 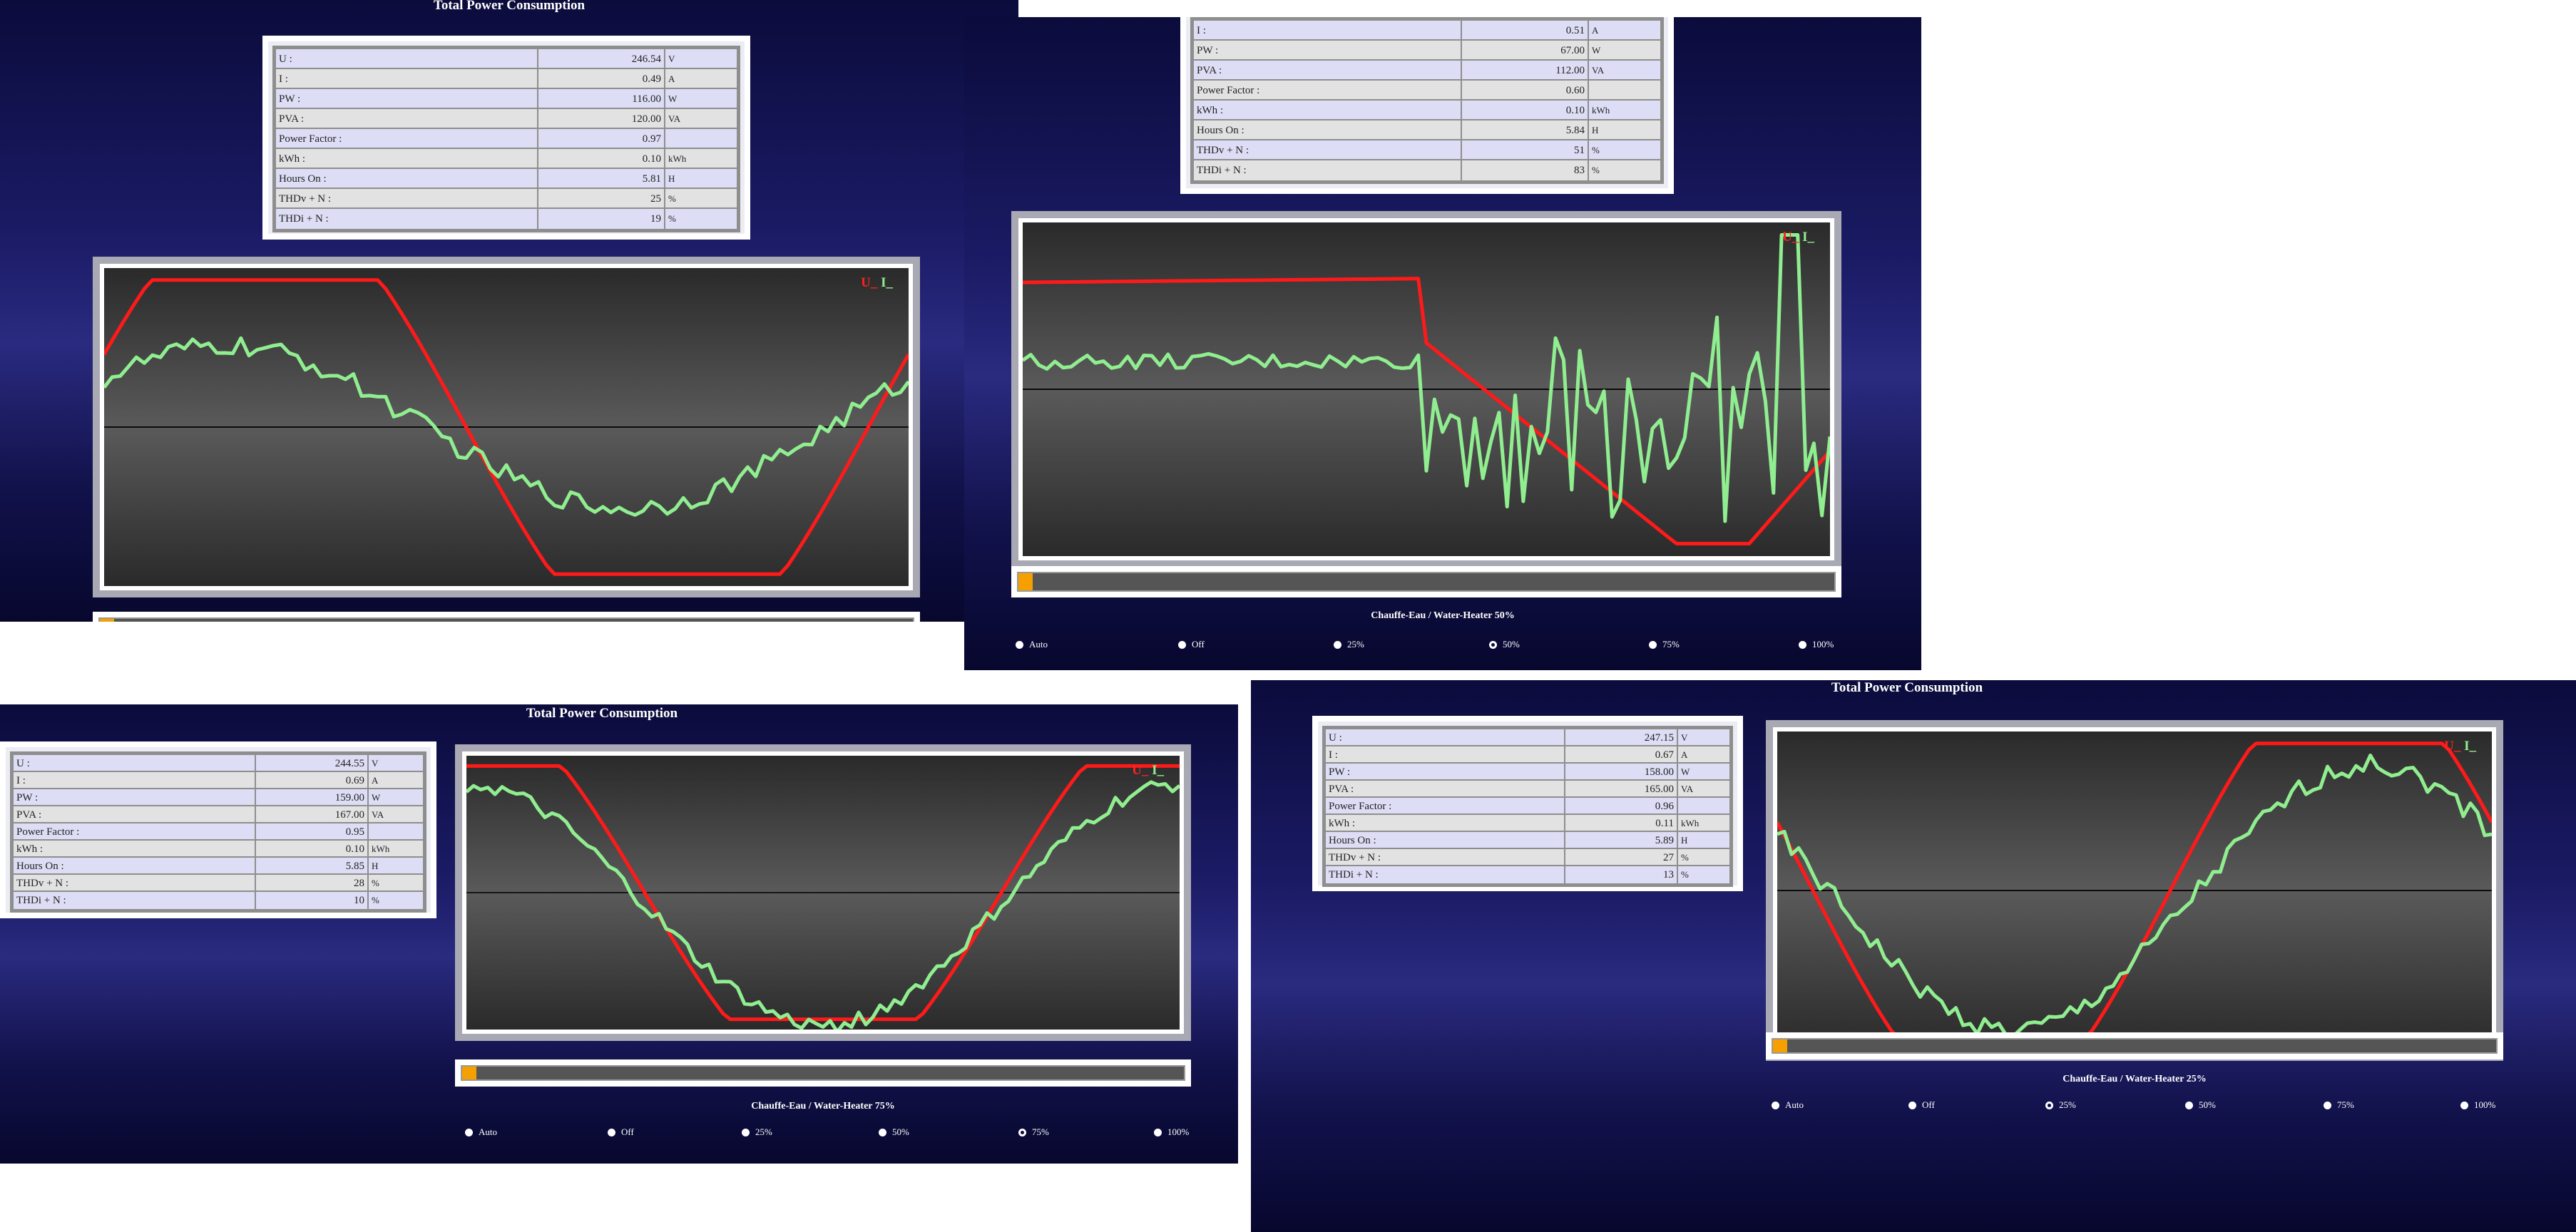 What do you see at coordinates (2485, 1104) in the screenshot?
I see `radio-label: 100%` at bounding box center [2485, 1104].